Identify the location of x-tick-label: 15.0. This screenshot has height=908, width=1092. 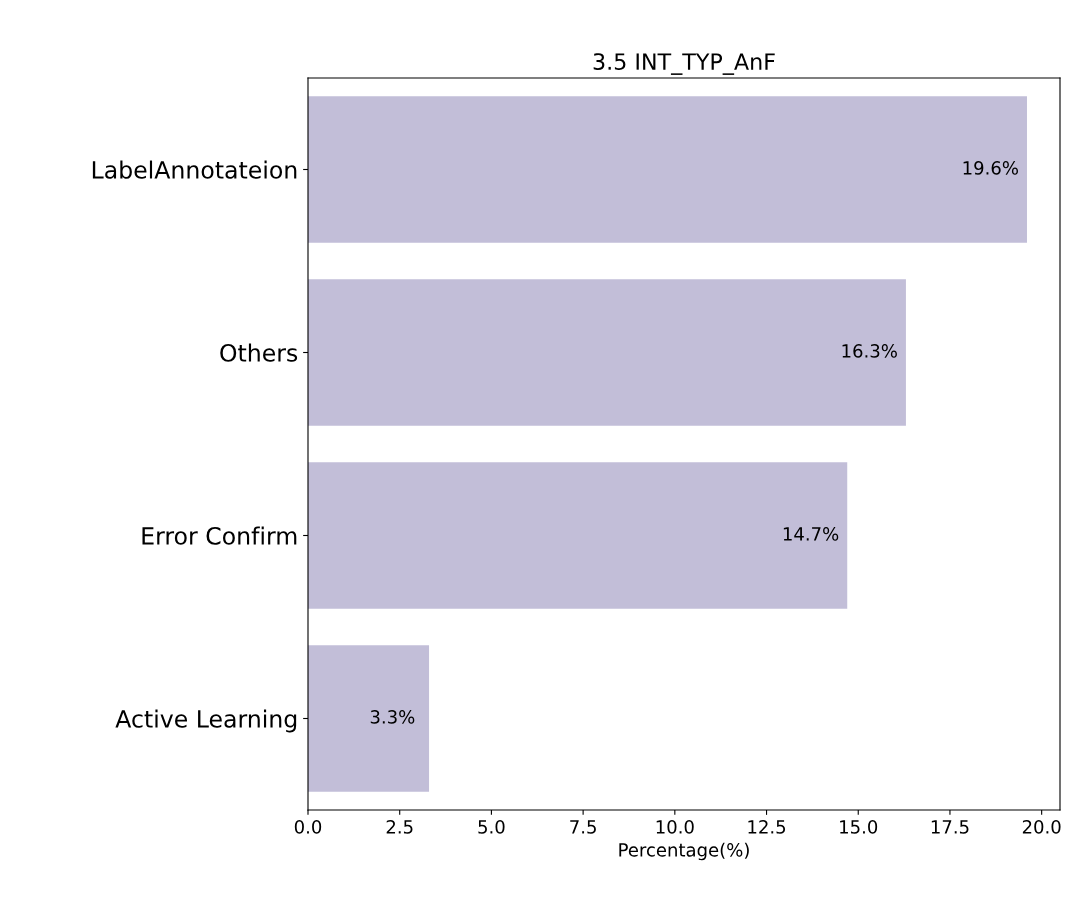
(859, 827).